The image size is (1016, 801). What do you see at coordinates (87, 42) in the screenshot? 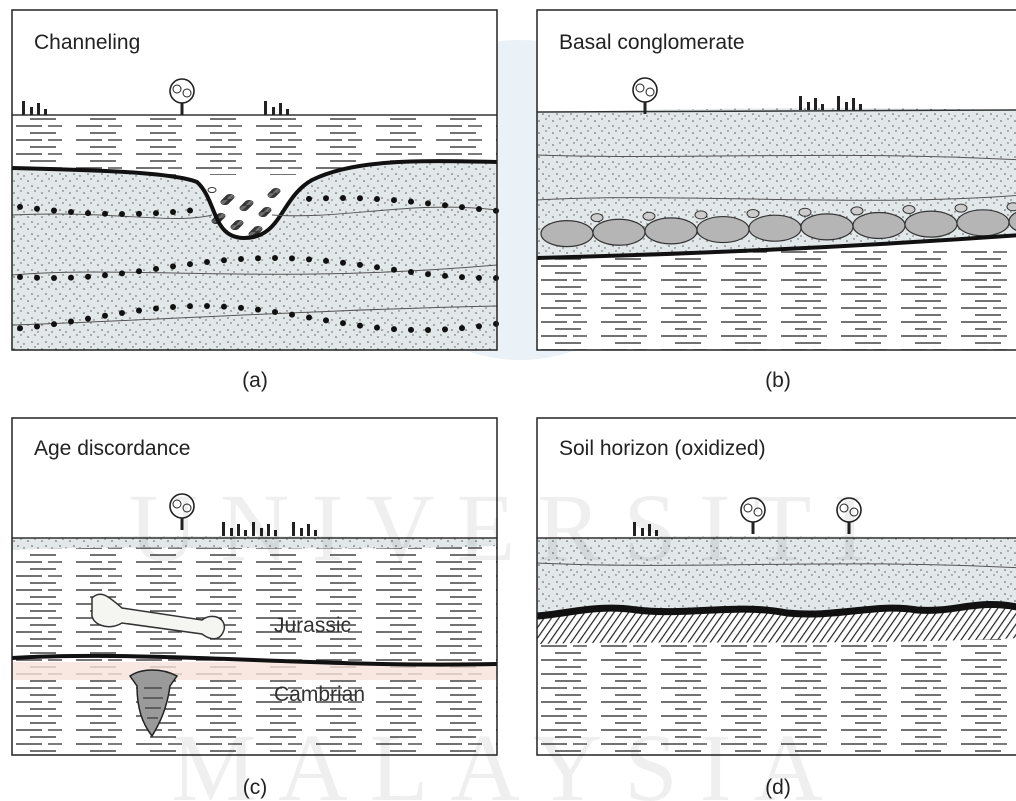
I see `panel-title: Channeling` at bounding box center [87, 42].